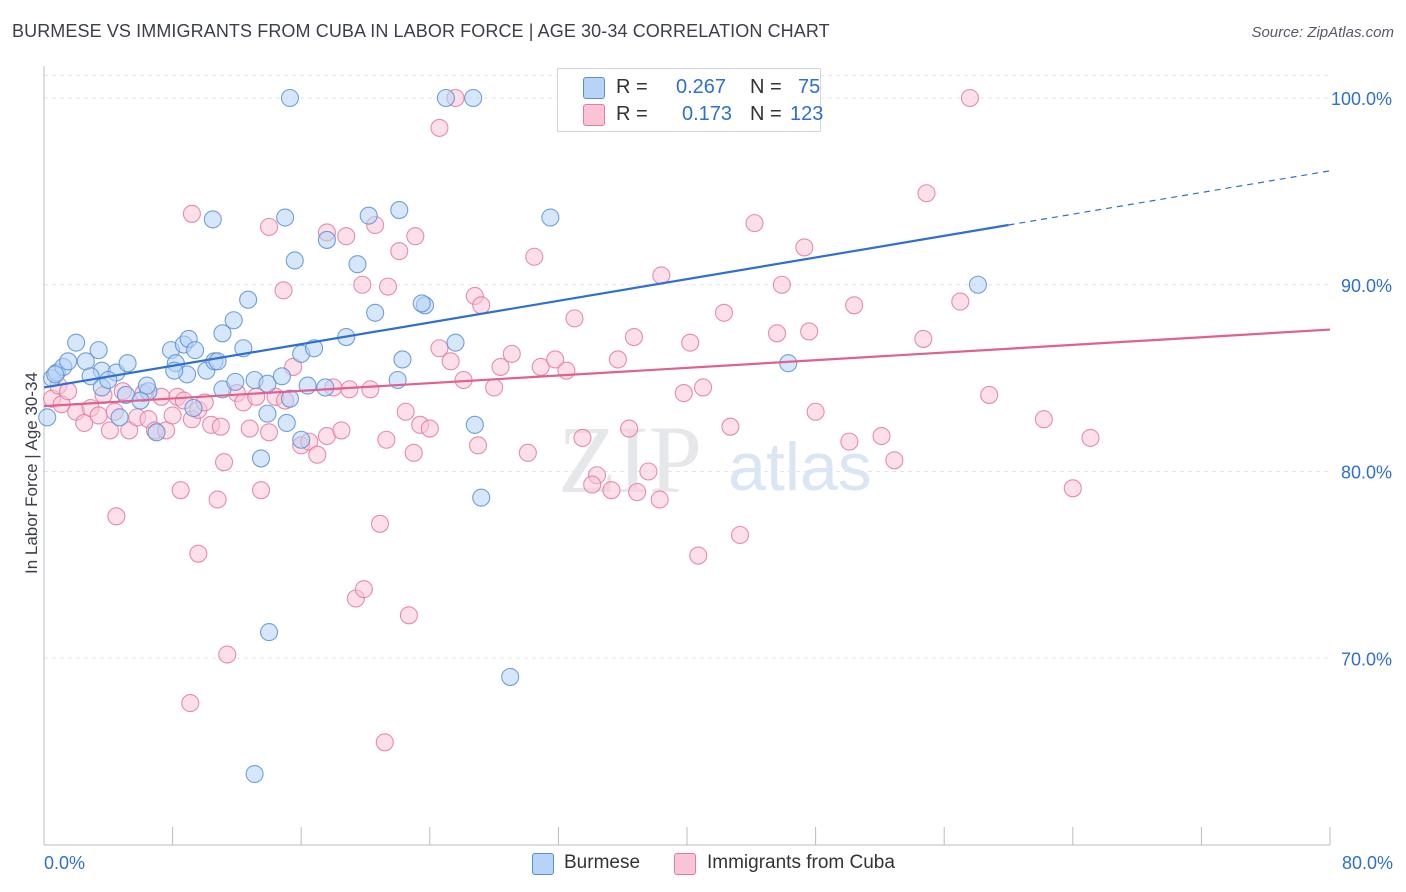 The height and width of the screenshot is (892, 1406). I want to click on legend-swatch-burmese, so click(594, 88).